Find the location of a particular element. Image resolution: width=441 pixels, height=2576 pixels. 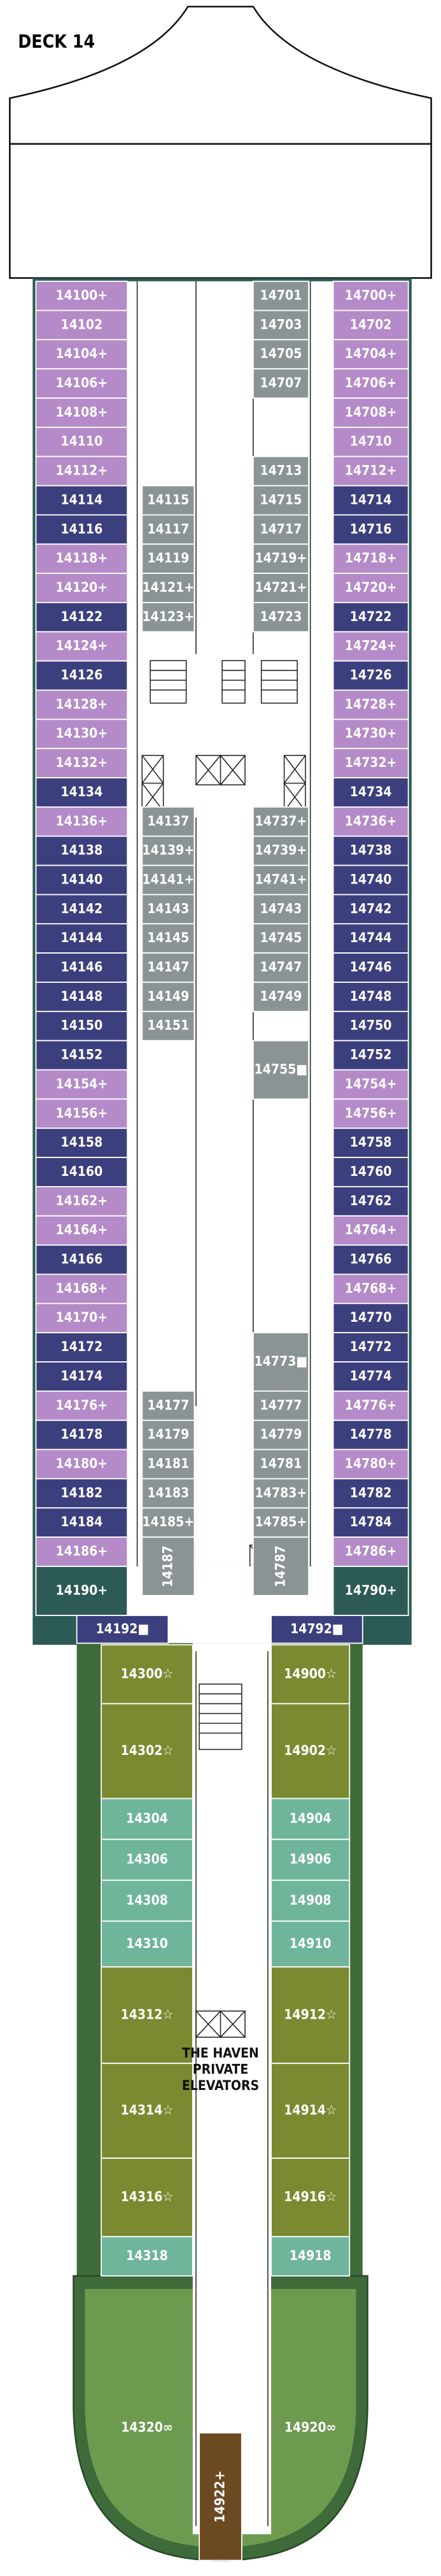

cabin-label: 14787 is located at coordinates (280, 1566).